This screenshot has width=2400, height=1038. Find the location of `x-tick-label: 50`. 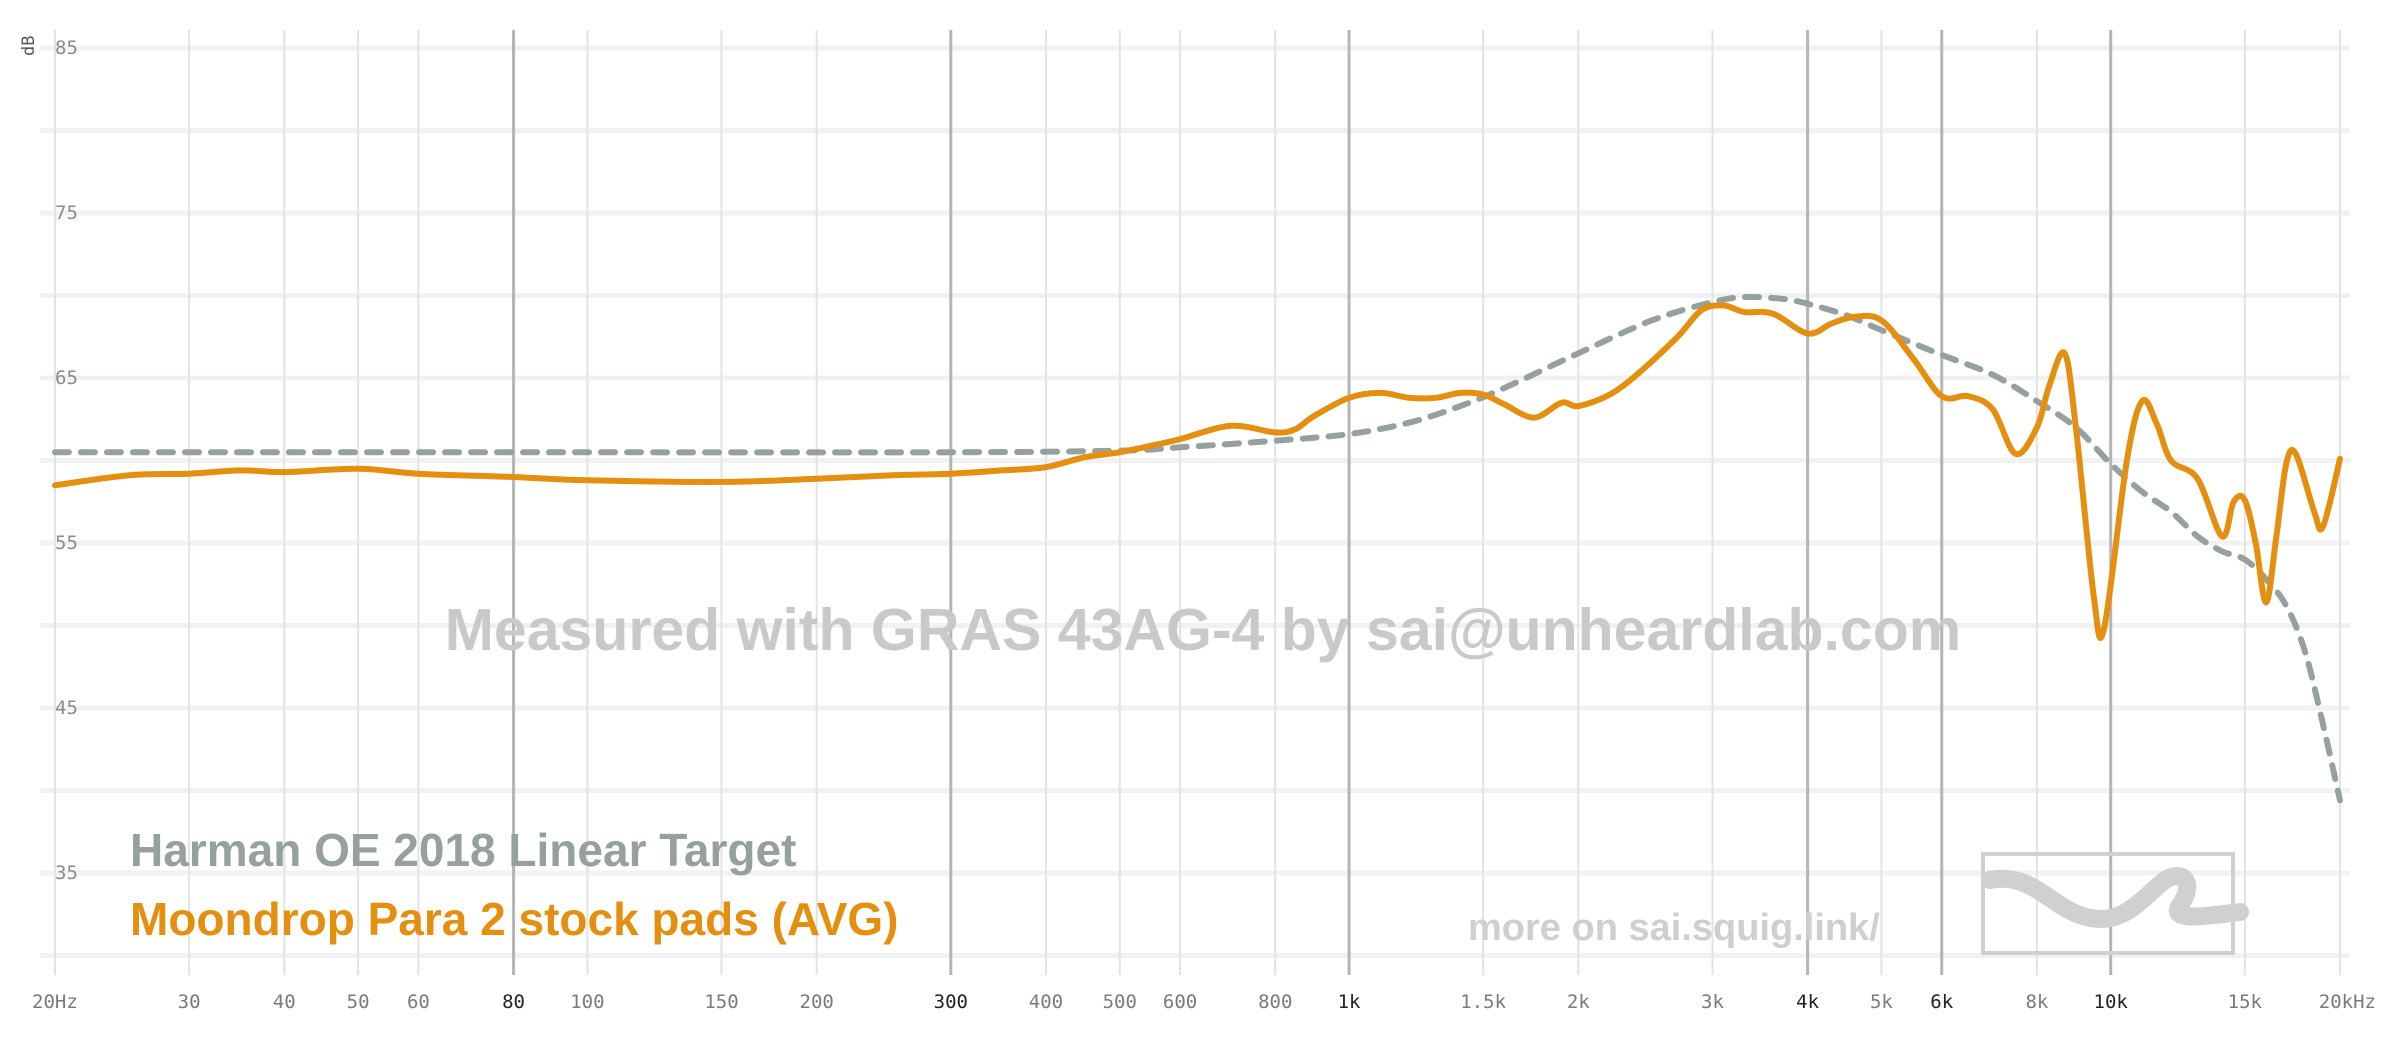

x-tick-label: 50 is located at coordinates (358, 1002).